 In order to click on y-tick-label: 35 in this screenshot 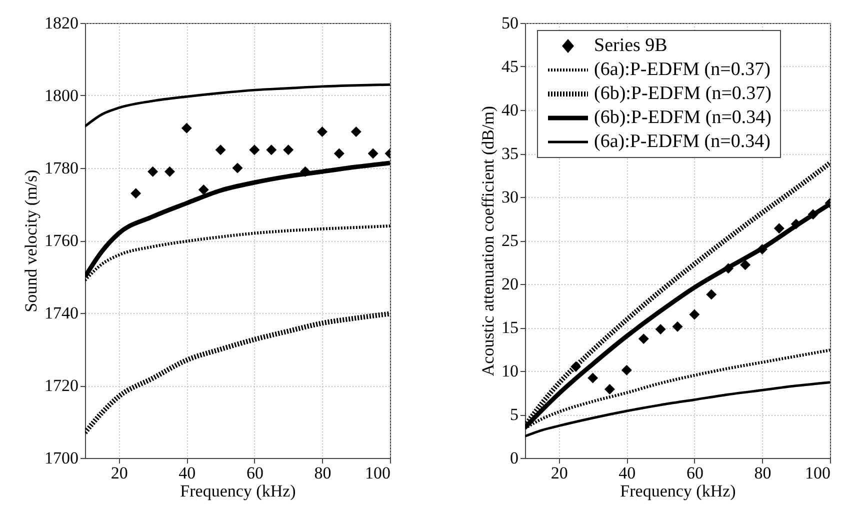, I will do `click(510, 153)`.